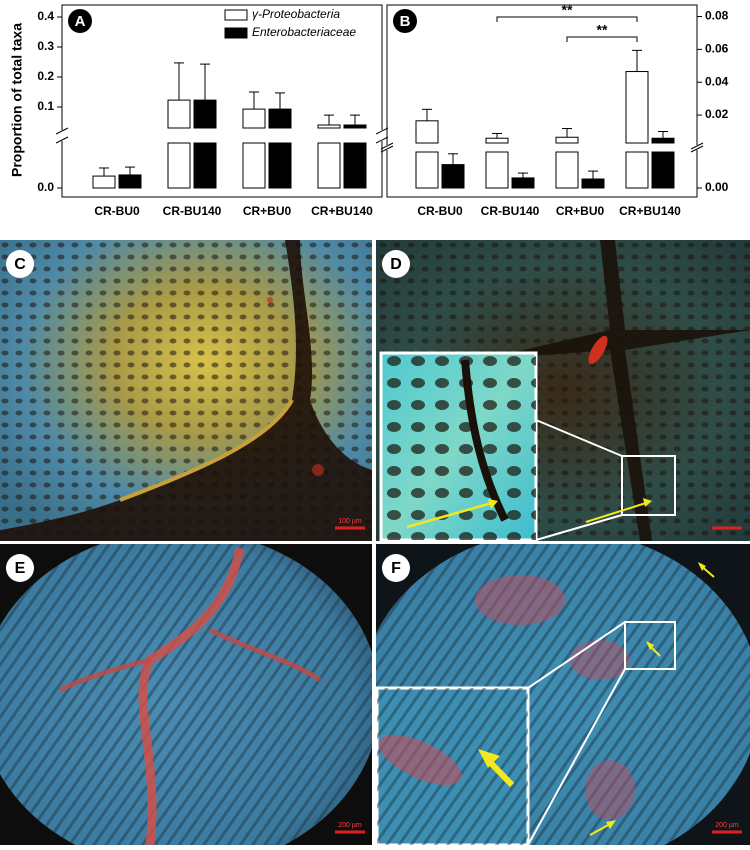  What do you see at coordinates (304, 32) in the screenshot?
I see `legend-label: Enterobacteriaceae` at bounding box center [304, 32].